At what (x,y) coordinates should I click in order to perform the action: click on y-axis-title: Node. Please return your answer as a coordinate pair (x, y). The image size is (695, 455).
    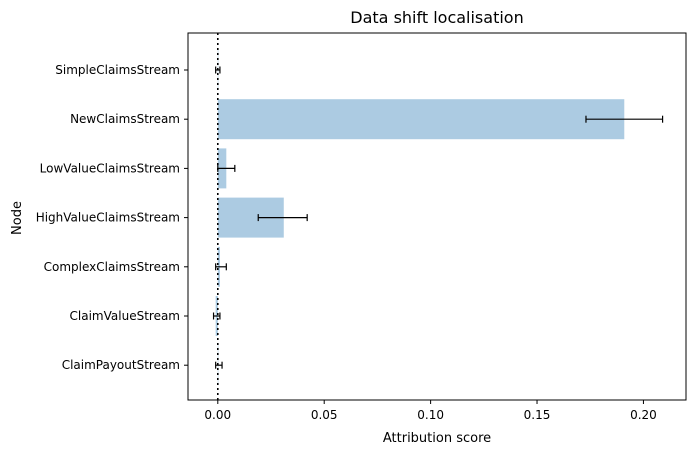
    Looking at the image, I should click on (17, 218).